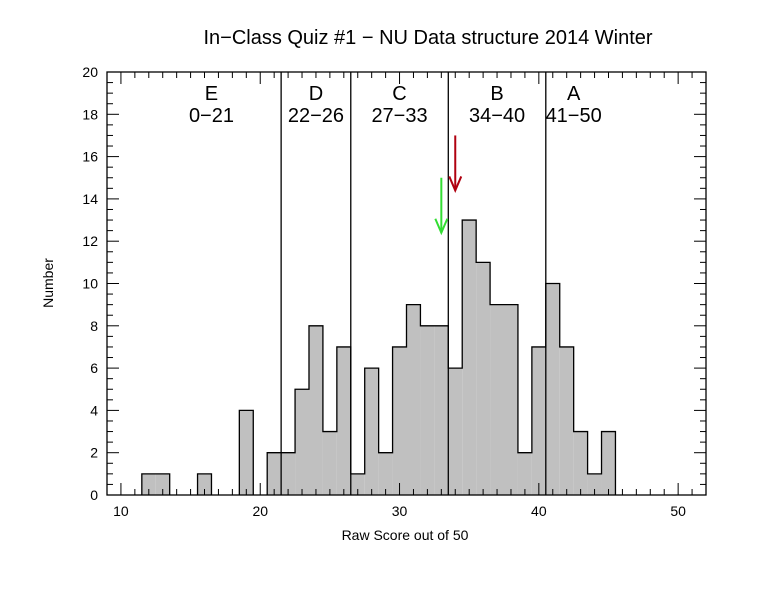  What do you see at coordinates (405, 535) in the screenshot?
I see `x-axis-label: Raw Score out of 50` at bounding box center [405, 535].